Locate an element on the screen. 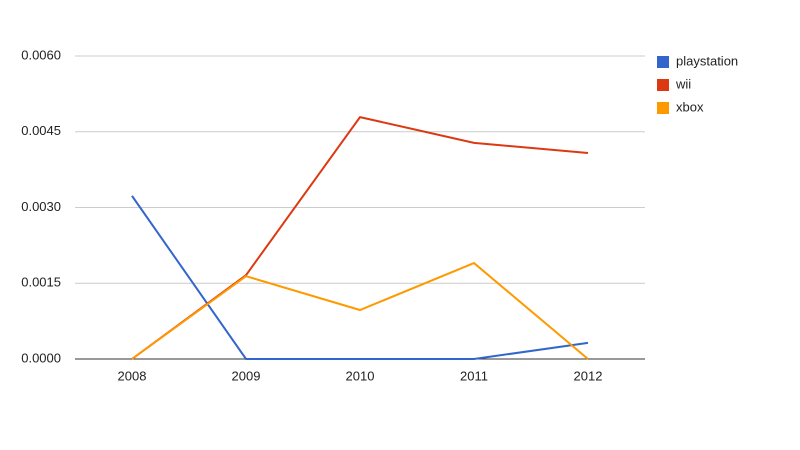  y-tick-label: 0.0045 is located at coordinates (41, 130).